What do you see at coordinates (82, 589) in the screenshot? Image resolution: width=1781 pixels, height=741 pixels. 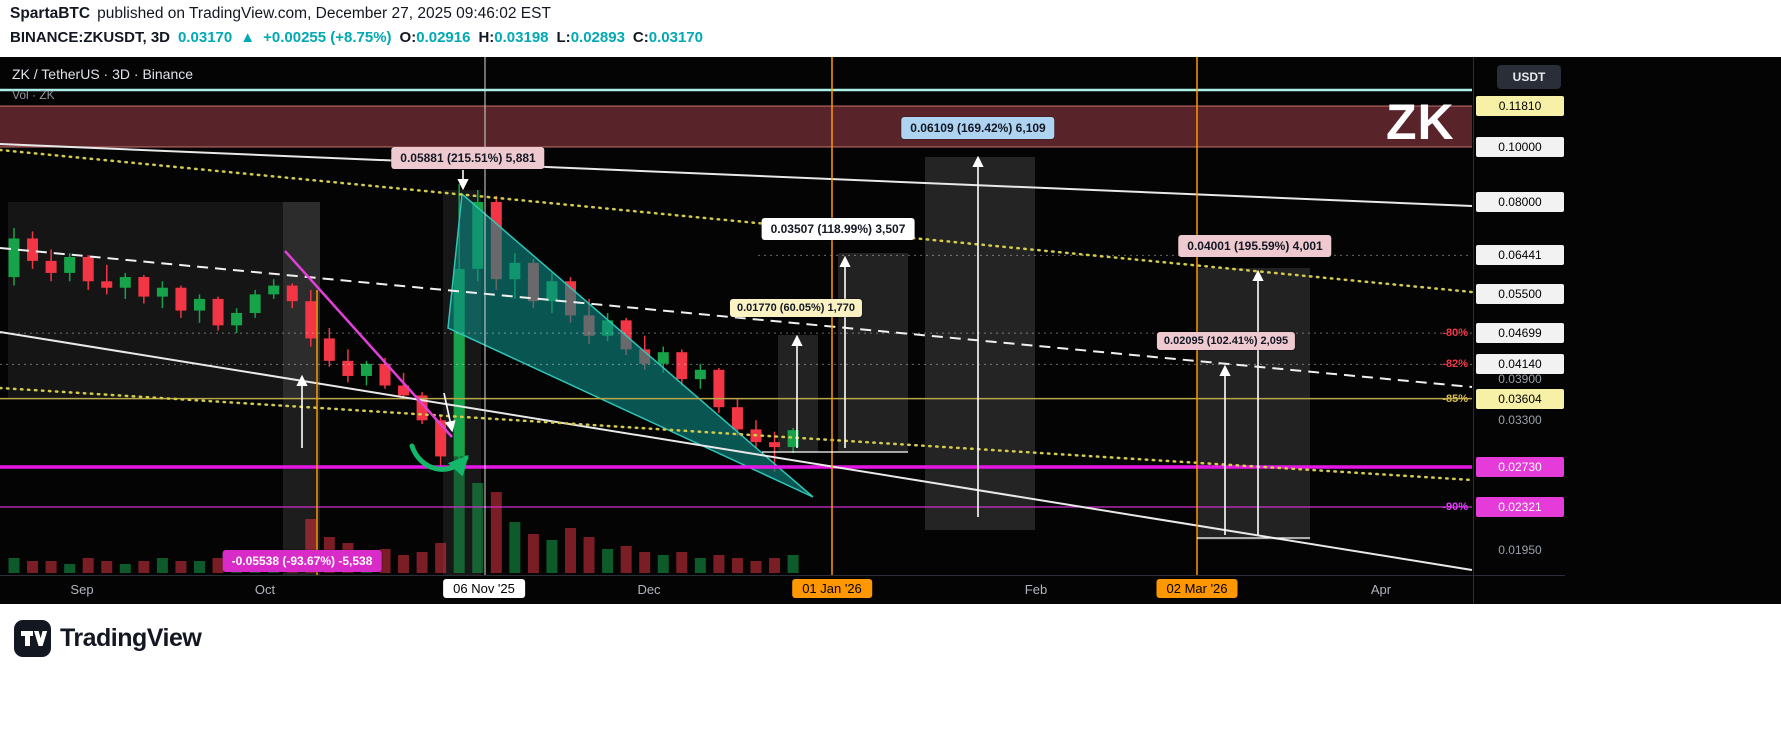 I see `time-axis-label: Sep` at bounding box center [82, 589].